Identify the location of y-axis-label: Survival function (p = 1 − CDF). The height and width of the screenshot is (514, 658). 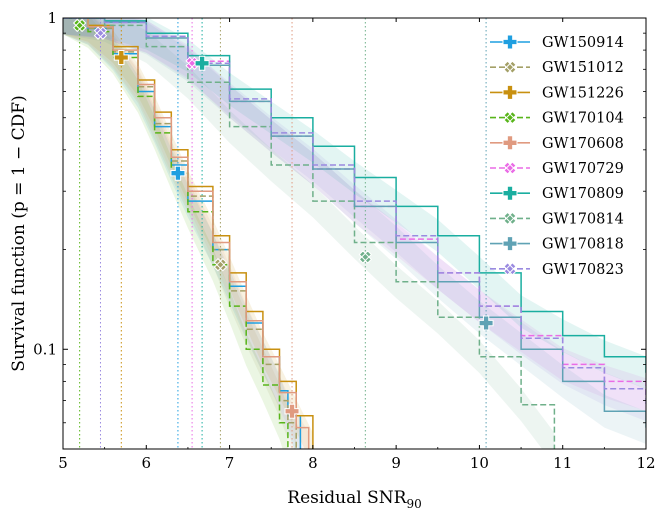
(19, 233).